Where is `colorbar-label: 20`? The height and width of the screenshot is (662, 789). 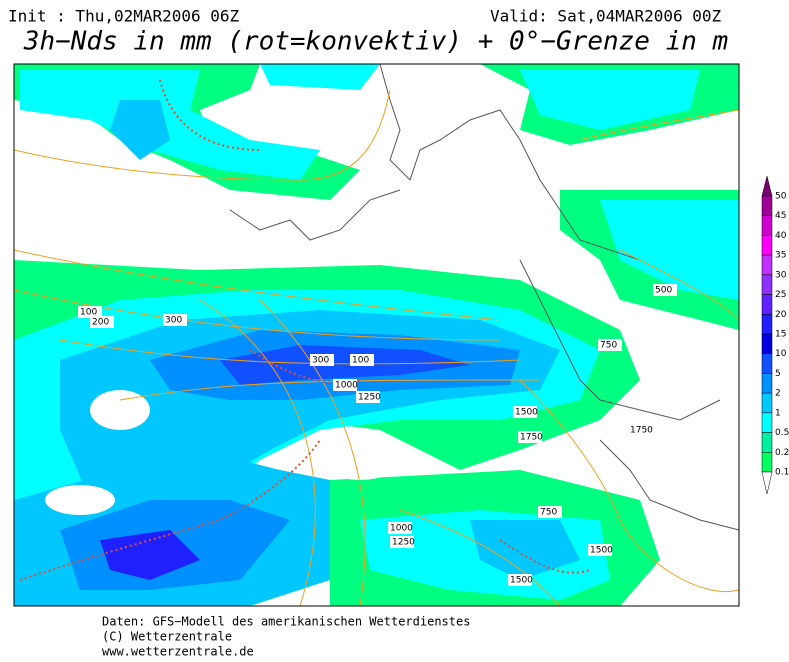 colorbar-label: 20 is located at coordinates (781, 315).